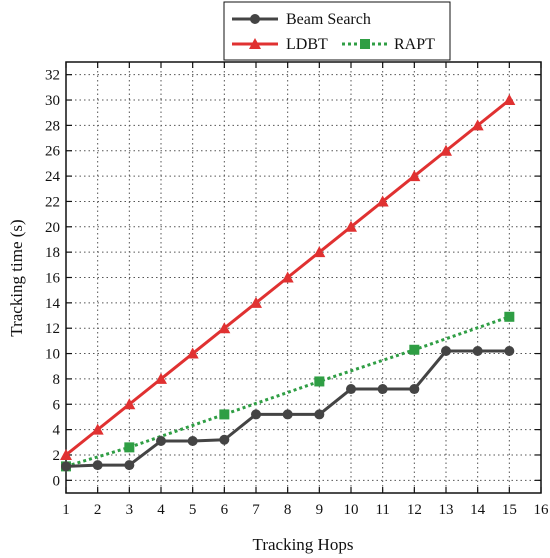 The width and height of the screenshot is (550, 558). What do you see at coordinates (52, 355) in the screenshot?
I see `y-tick-label: 10` at bounding box center [52, 355].